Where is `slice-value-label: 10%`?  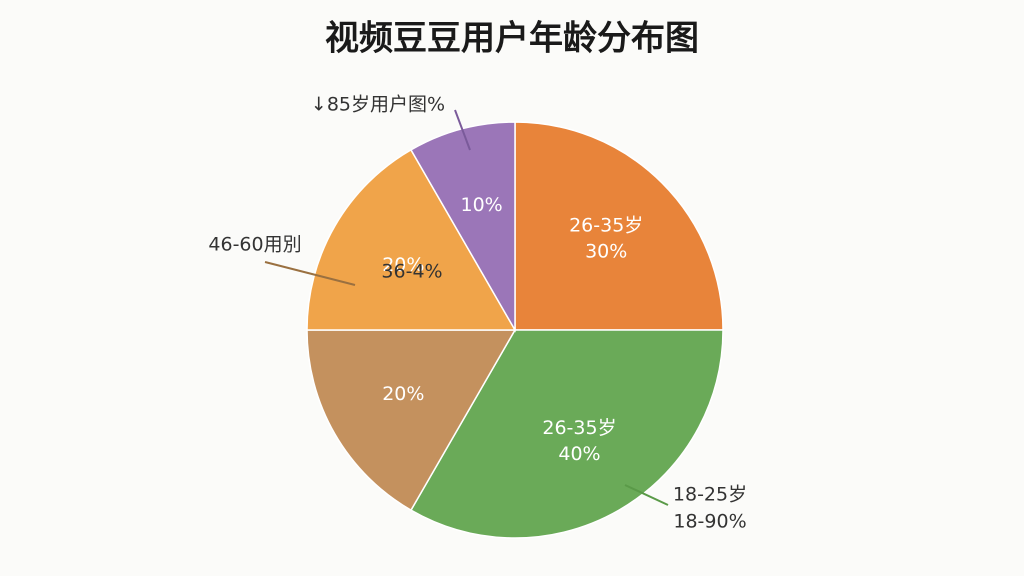 slice-value-label: 10% is located at coordinates (482, 205).